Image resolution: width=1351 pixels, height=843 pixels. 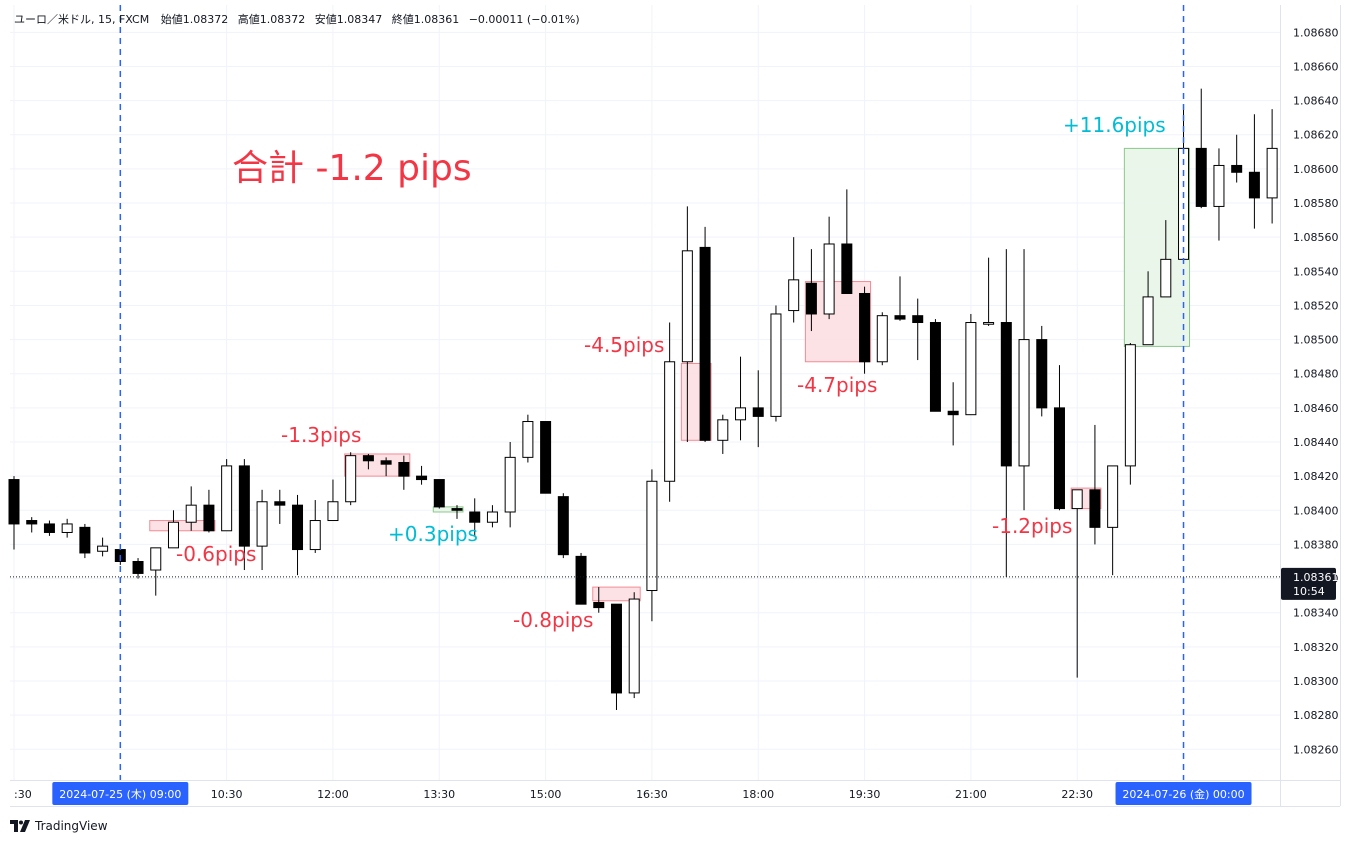 I want to click on price-tick-label: 1.08680, so click(x=1316, y=32).